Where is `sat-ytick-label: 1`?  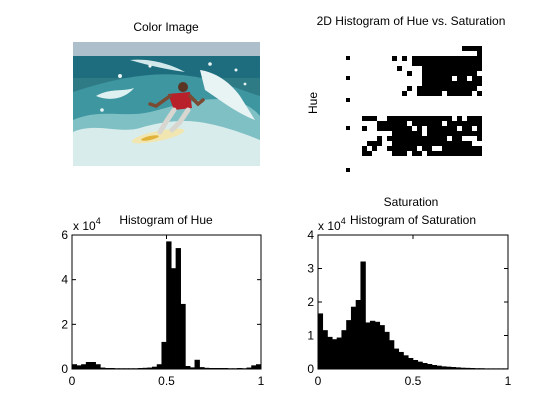
sat-ytick-label: 1 is located at coordinates (310, 336).